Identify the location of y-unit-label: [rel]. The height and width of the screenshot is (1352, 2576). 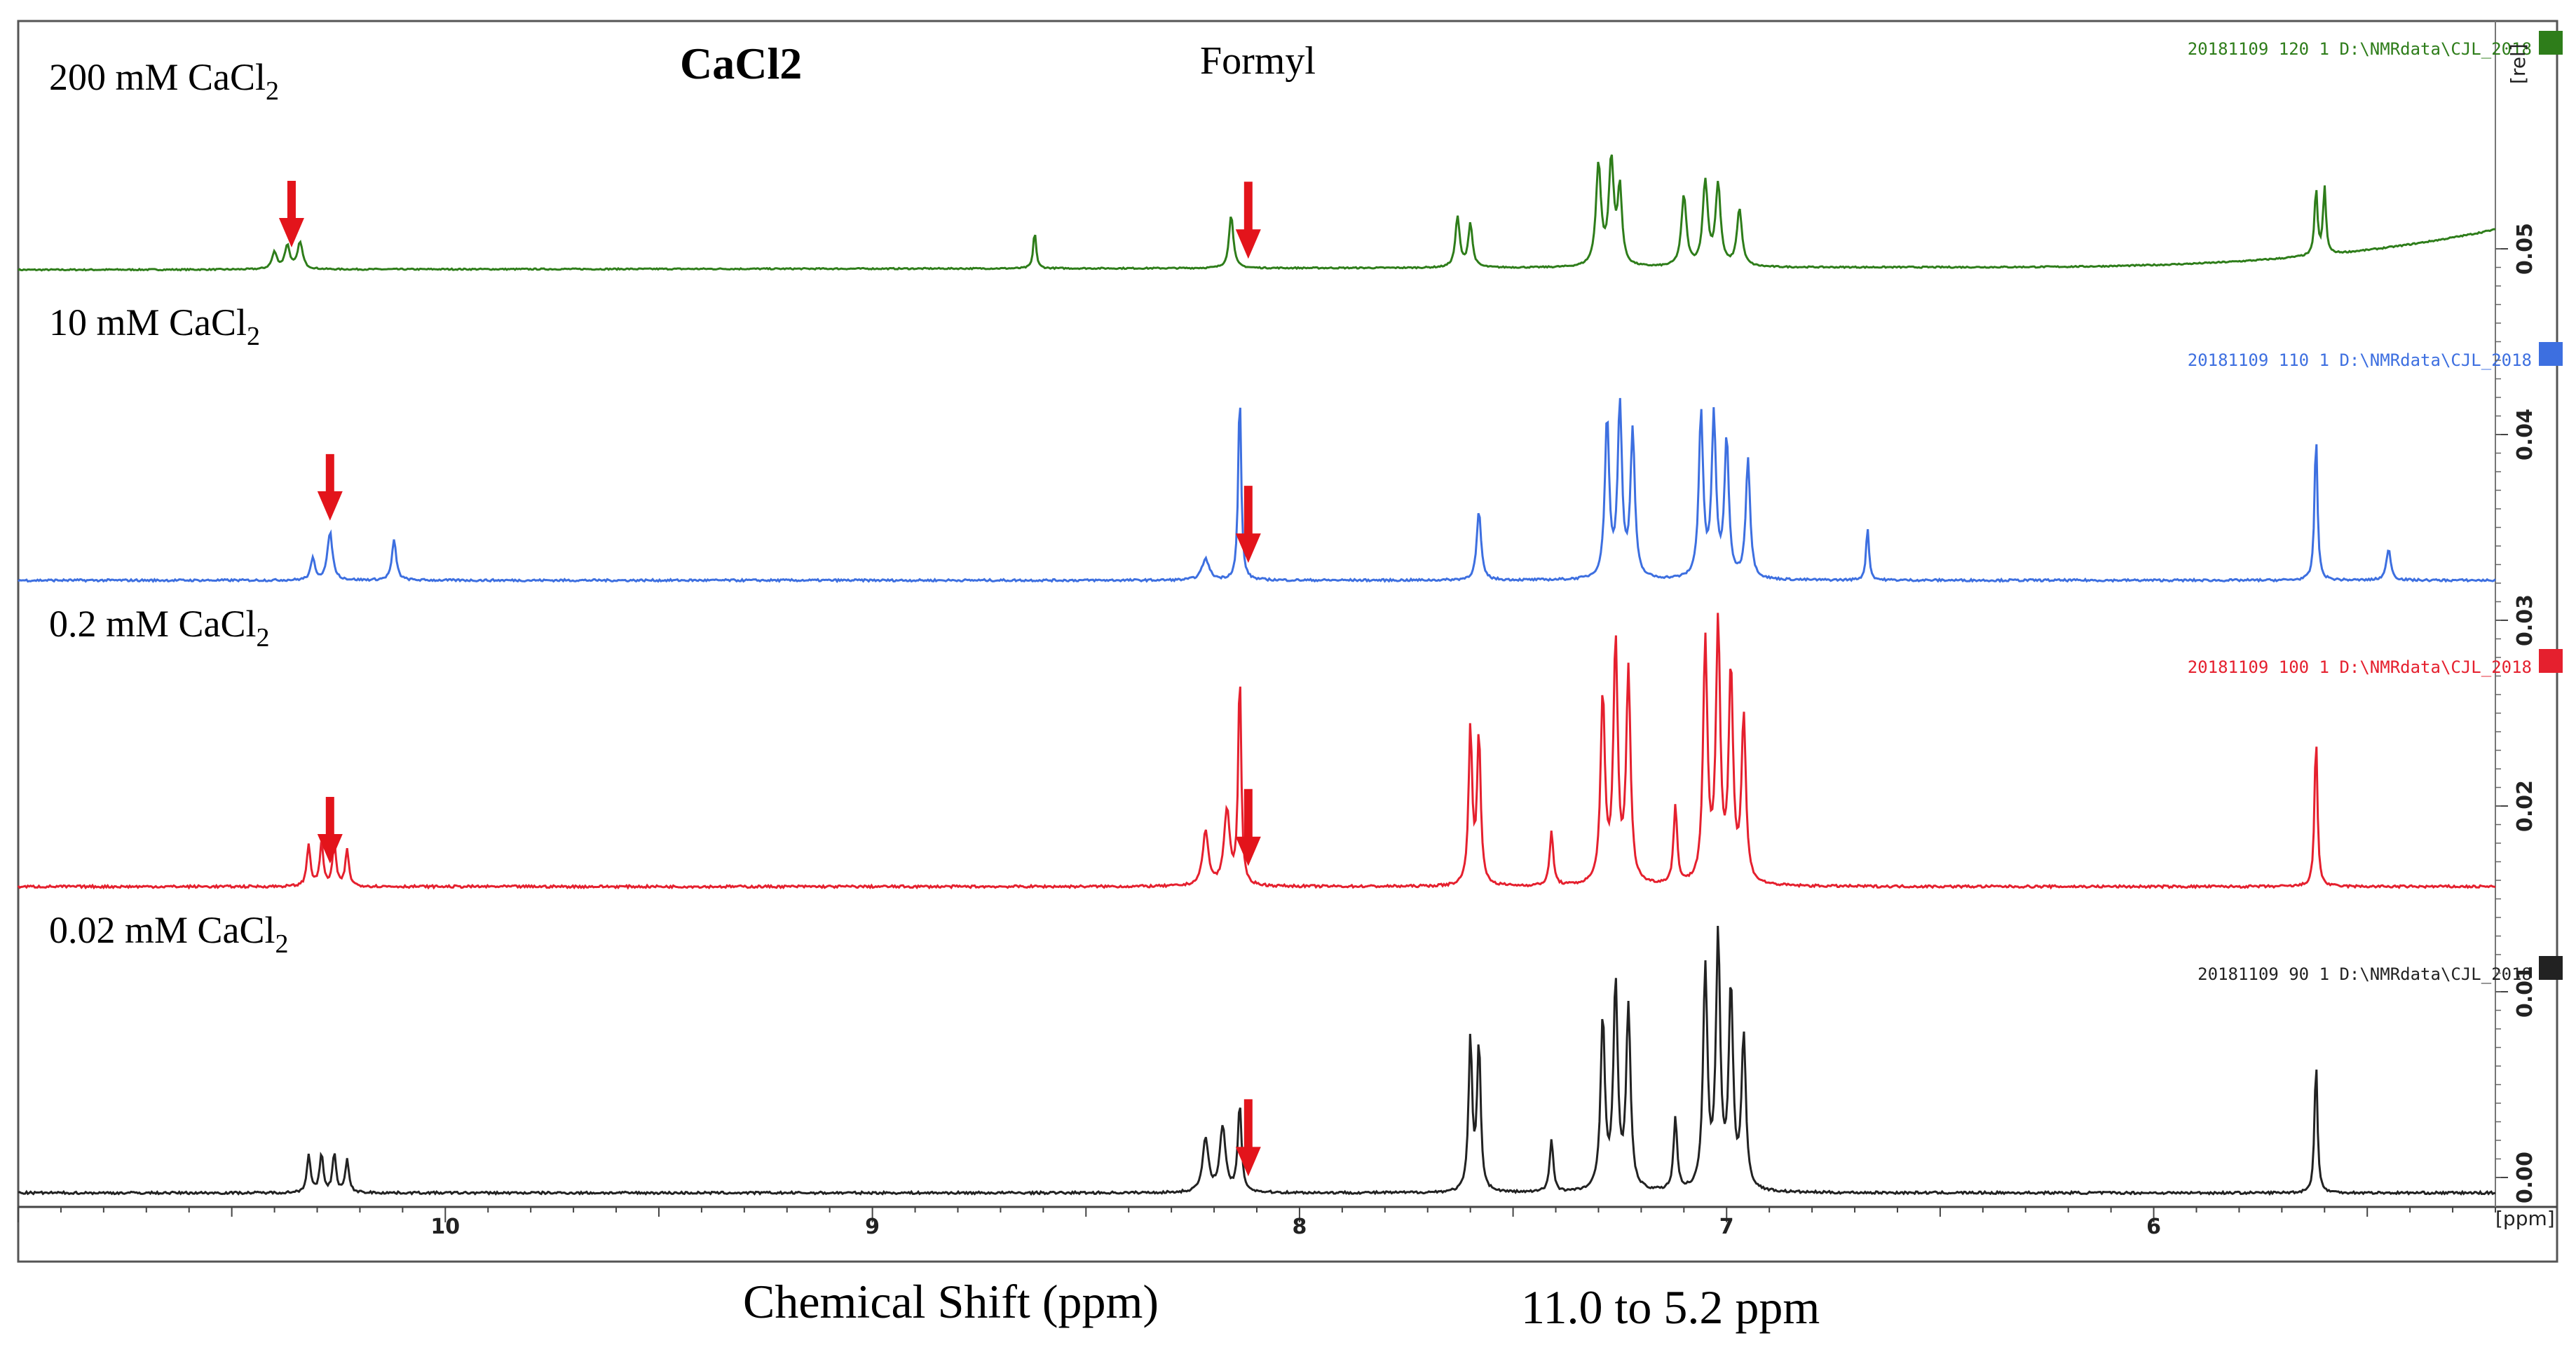
(2518, 63).